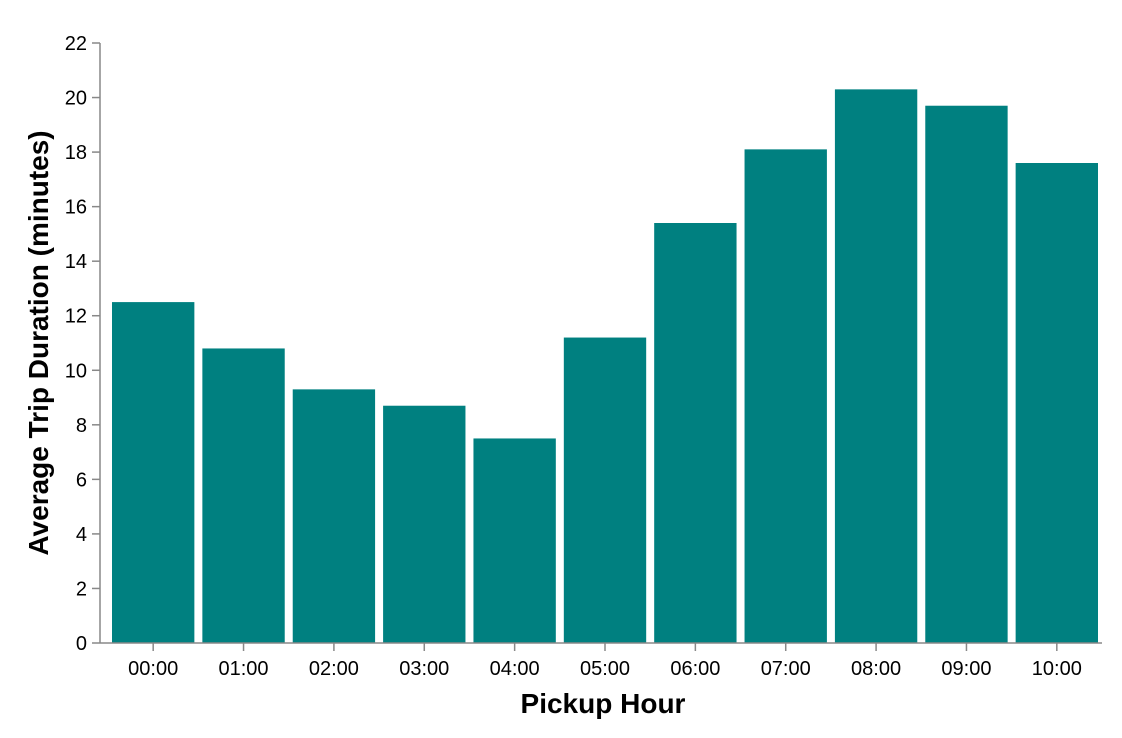  Describe the element at coordinates (605, 669) in the screenshot. I see `x-tick-label: 05:00` at that location.